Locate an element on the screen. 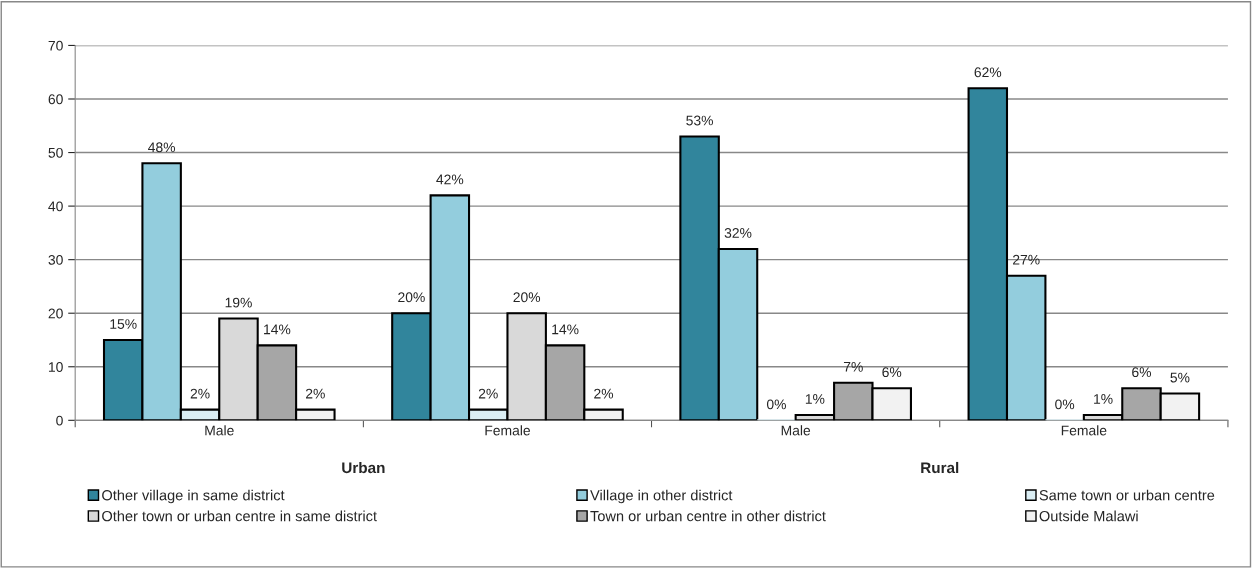 The height and width of the screenshot is (568, 1253). data-label: 62% is located at coordinates (988, 72).